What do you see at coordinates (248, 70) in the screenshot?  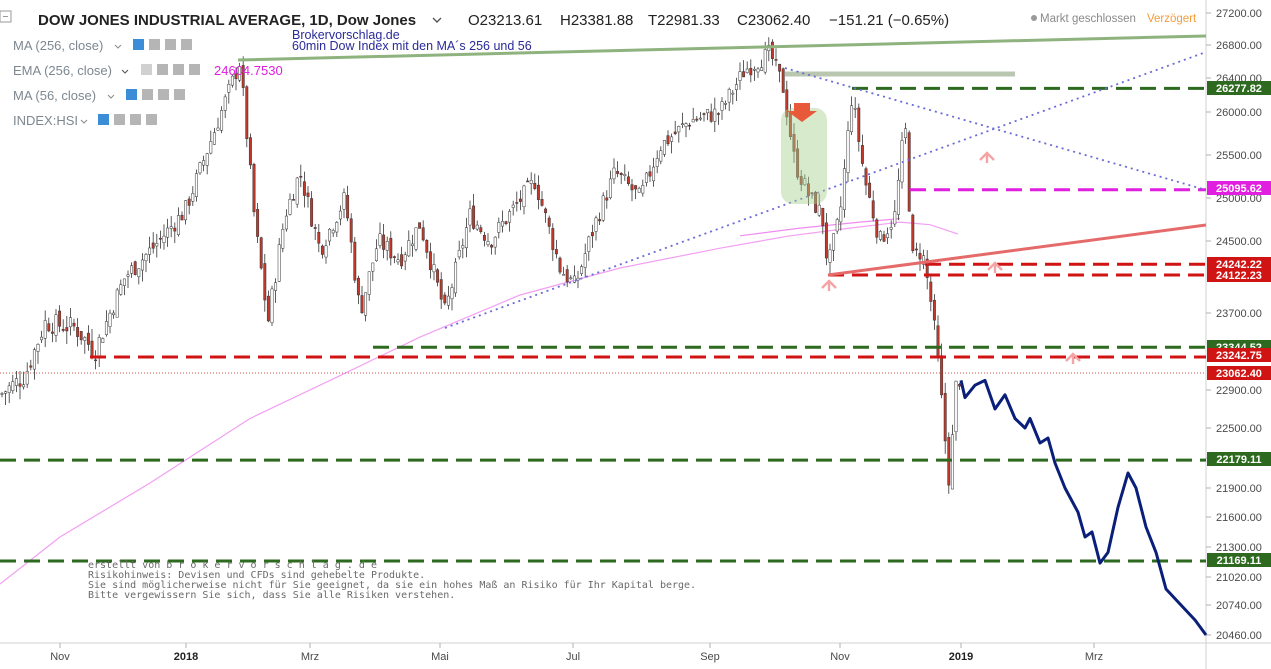 I see `indicator-ema256-value: 24604.7530` at bounding box center [248, 70].